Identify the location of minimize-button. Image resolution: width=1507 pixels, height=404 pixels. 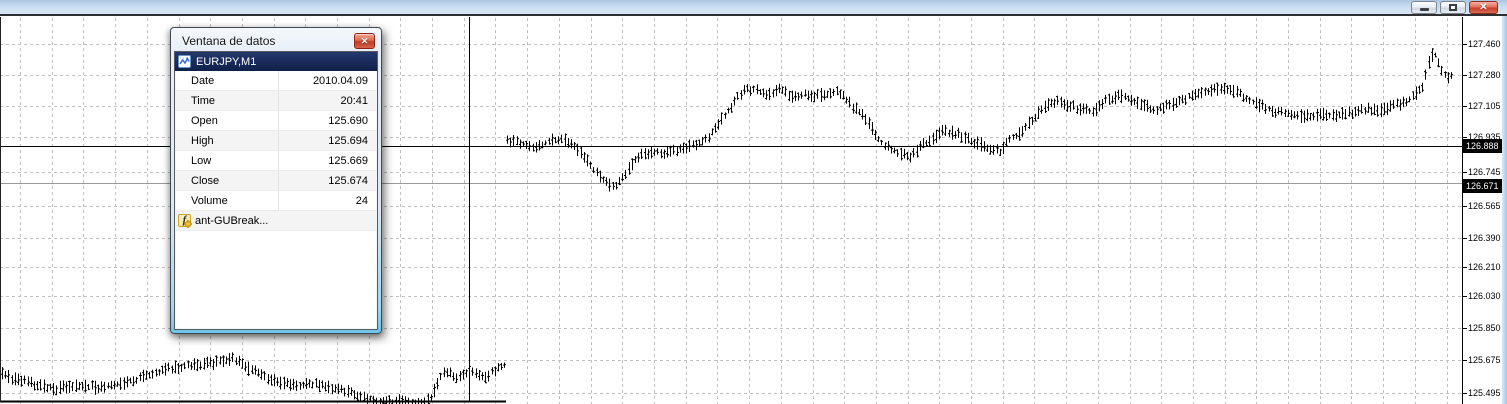
(1424, 7).